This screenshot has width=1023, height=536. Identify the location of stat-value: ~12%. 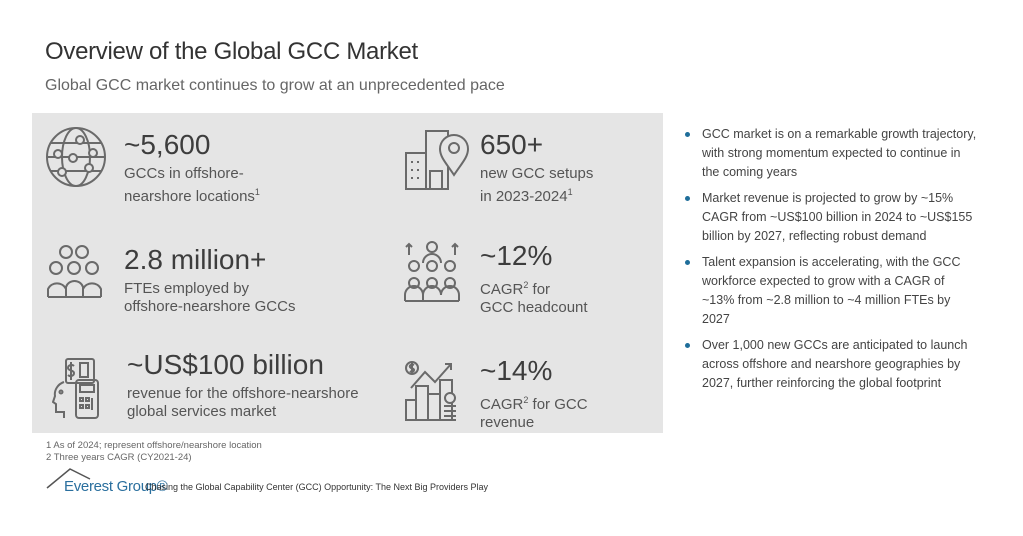
(516, 255).